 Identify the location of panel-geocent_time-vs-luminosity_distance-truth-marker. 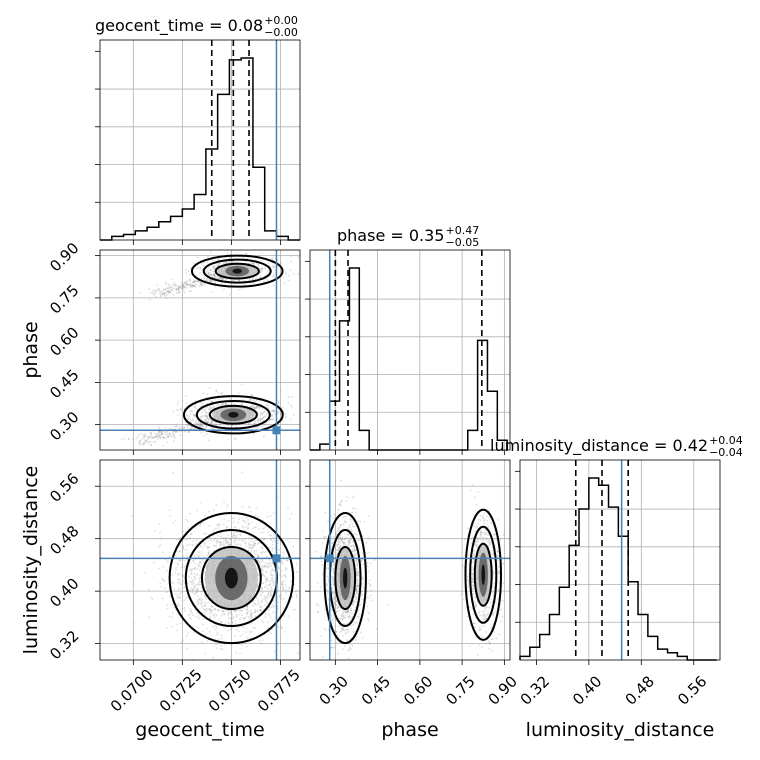
(276, 558).